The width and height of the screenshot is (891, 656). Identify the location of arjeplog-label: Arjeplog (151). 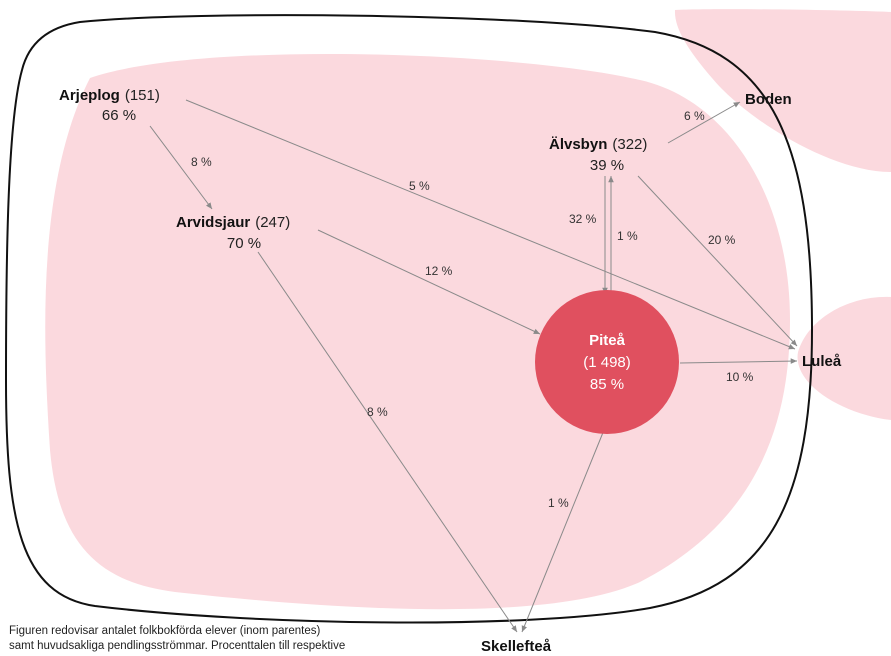
(109, 95).